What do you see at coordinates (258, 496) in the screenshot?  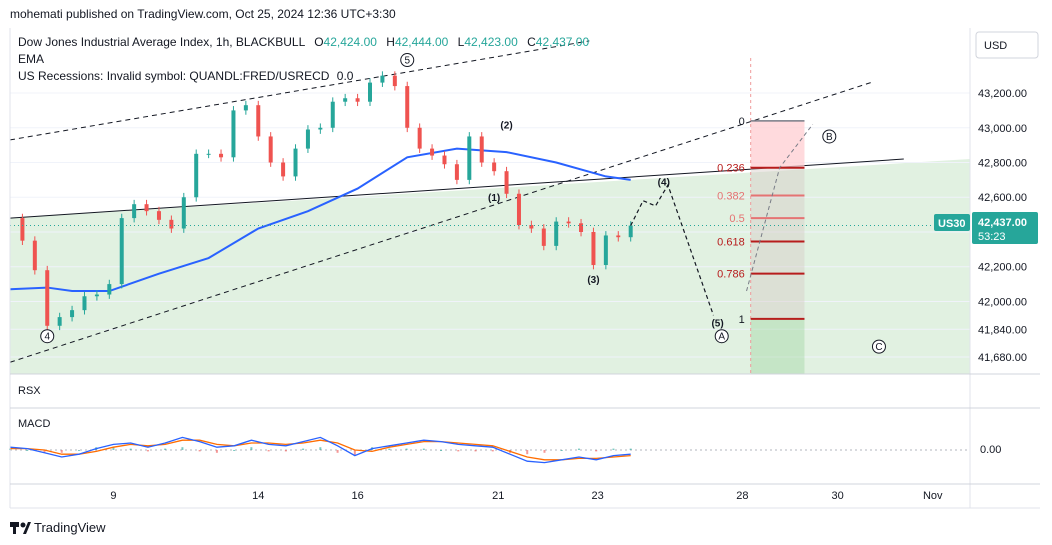 I see `time-tick-1: 14` at bounding box center [258, 496].